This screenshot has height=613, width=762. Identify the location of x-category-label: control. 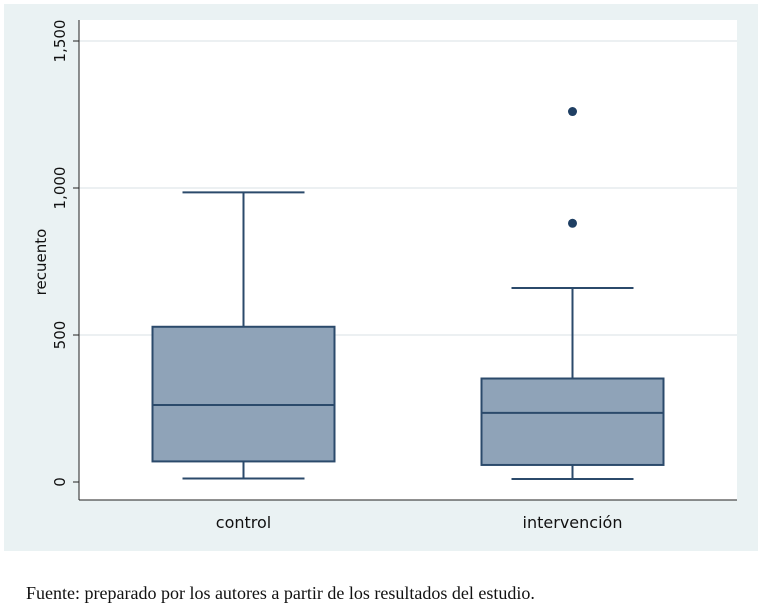
(243, 522).